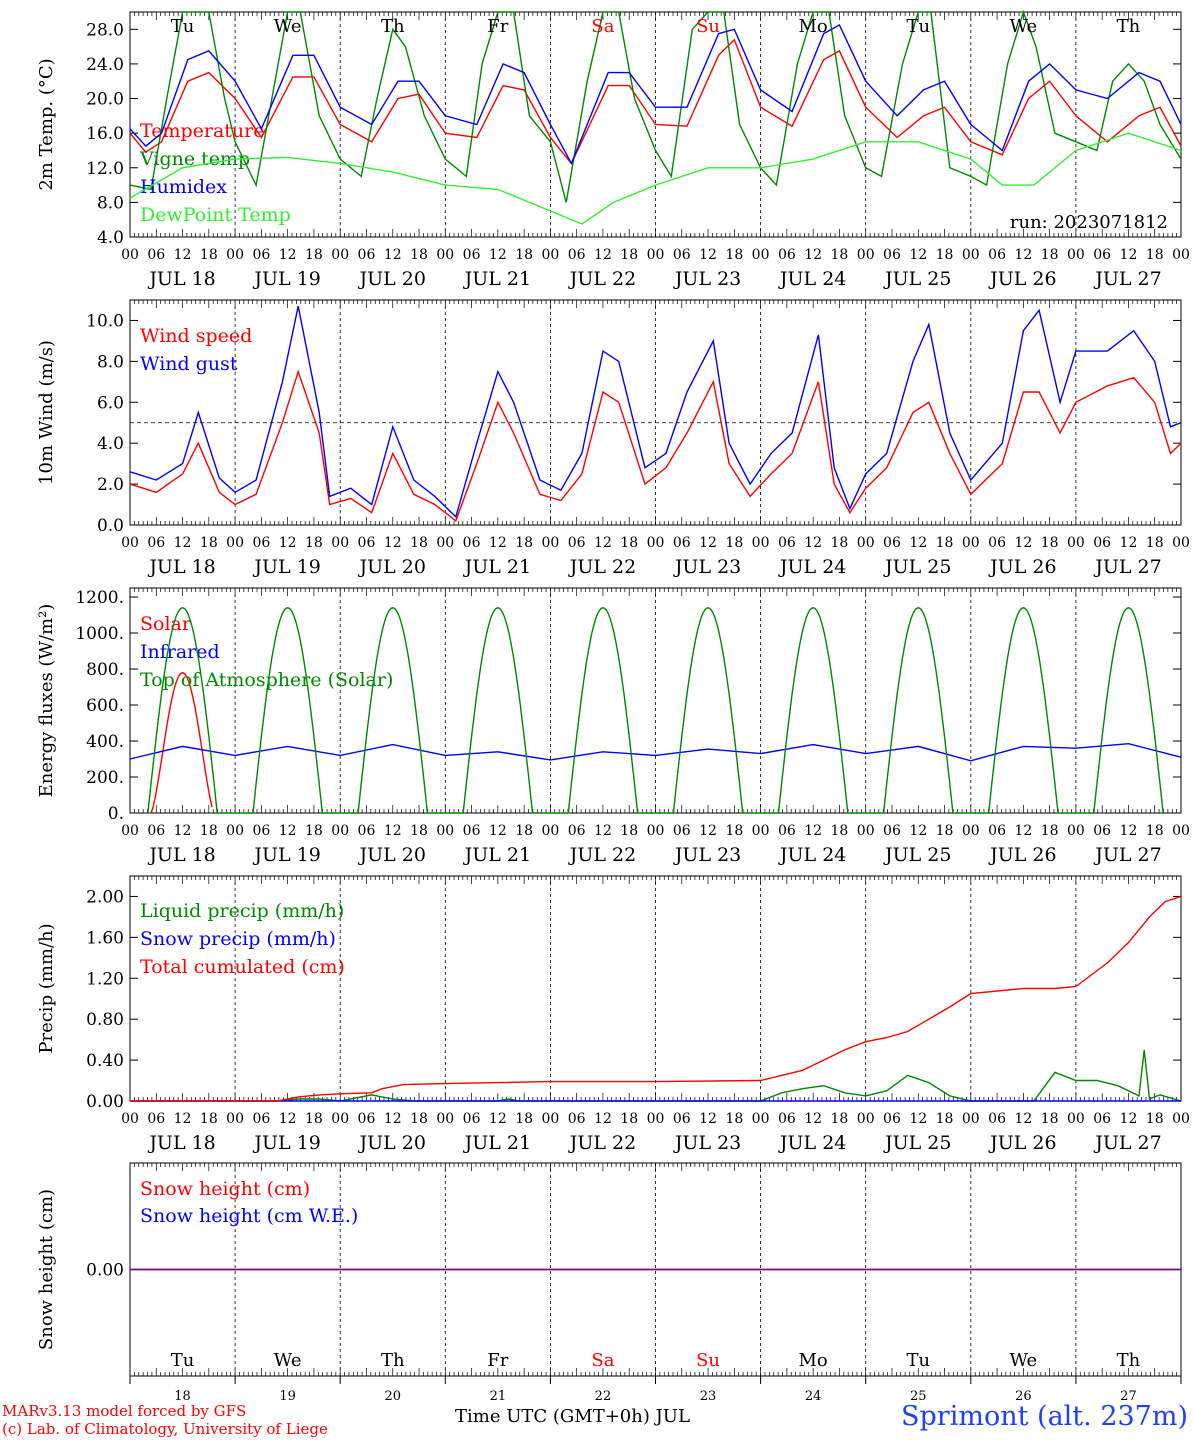 This screenshot has height=1440, width=1194. I want to click on legend-humidex: Humidex, so click(183, 187).